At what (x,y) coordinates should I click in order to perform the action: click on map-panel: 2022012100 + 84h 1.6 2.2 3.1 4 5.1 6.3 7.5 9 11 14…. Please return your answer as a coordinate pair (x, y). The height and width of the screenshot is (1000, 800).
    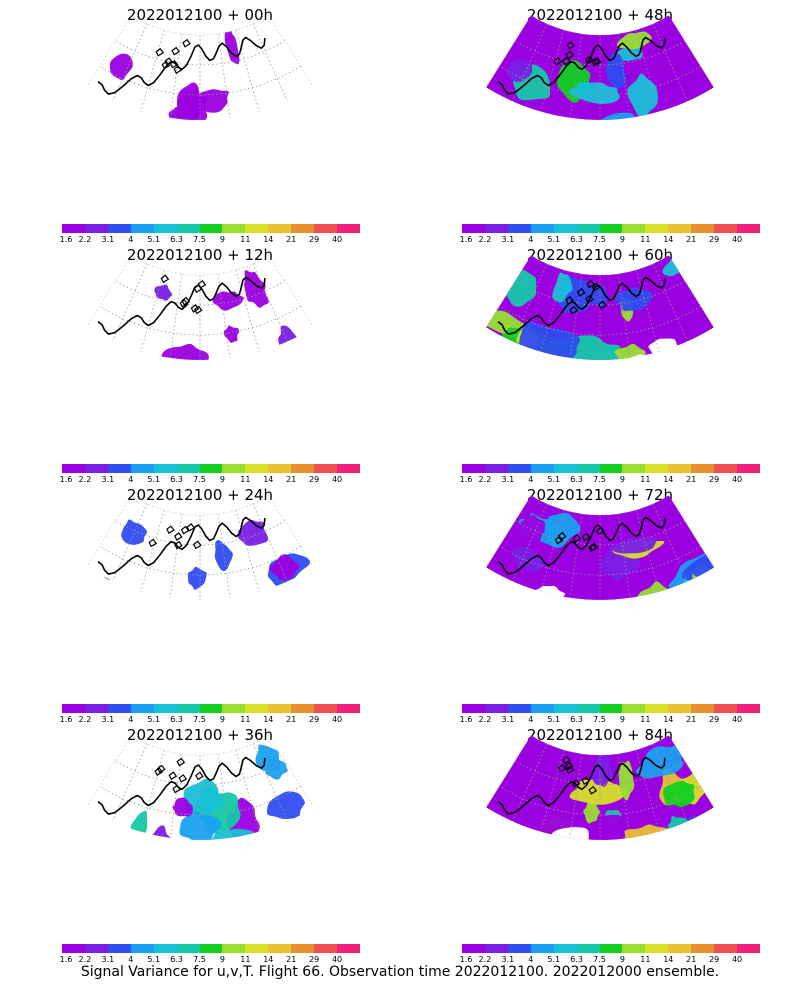
    Looking at the image, I should click on (600, 842).